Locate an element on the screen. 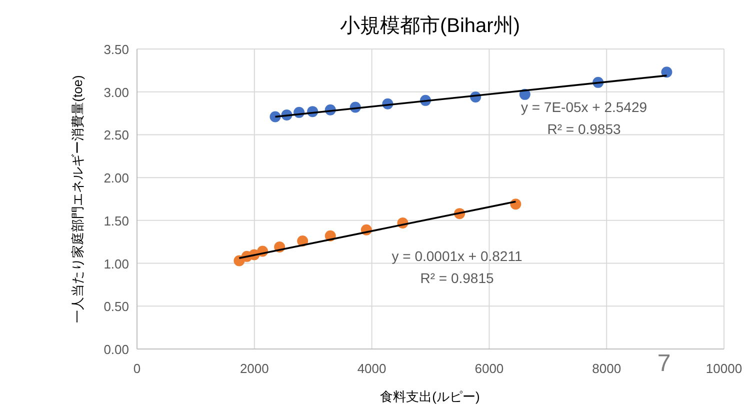  x-tick-label: 10000 is located at coordinates (724, 368).